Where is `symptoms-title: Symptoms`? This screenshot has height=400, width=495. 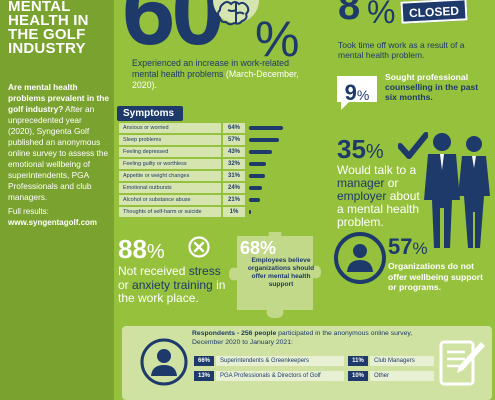 symptoms-title: Symptoms is located at coordinates (150, 113).